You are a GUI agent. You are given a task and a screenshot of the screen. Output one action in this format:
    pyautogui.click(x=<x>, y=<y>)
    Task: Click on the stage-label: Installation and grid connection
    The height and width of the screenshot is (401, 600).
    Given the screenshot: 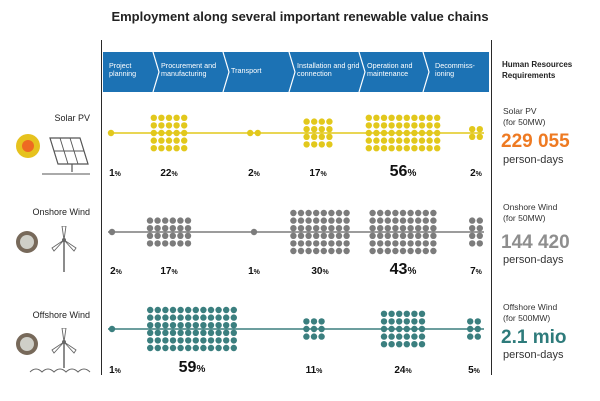 What is the action you would take?
    pyautogui.click(x=328, y=69)
    